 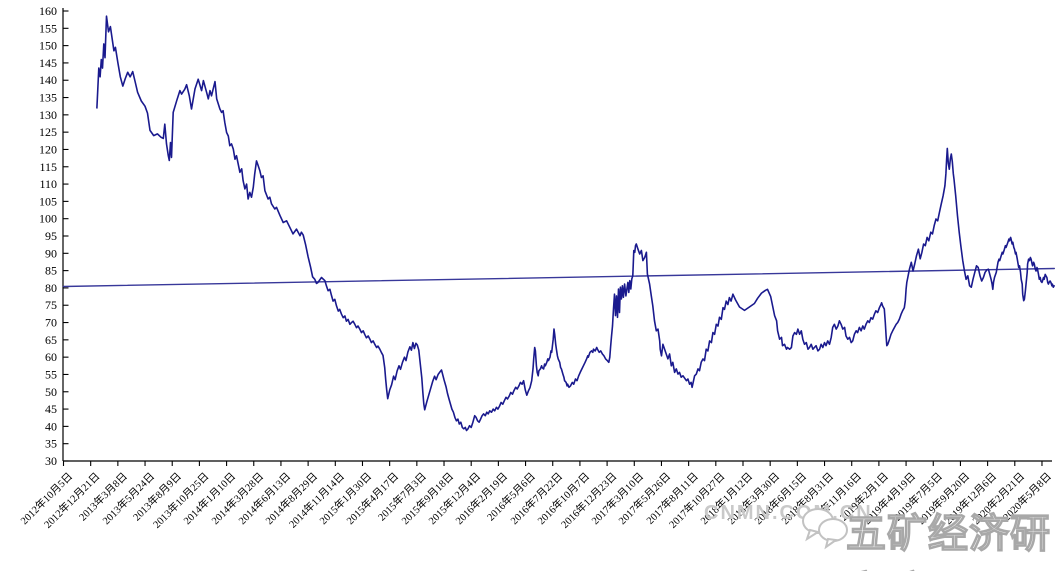 I want to click on y-tick-label: 100, so click(x=48, y=219).